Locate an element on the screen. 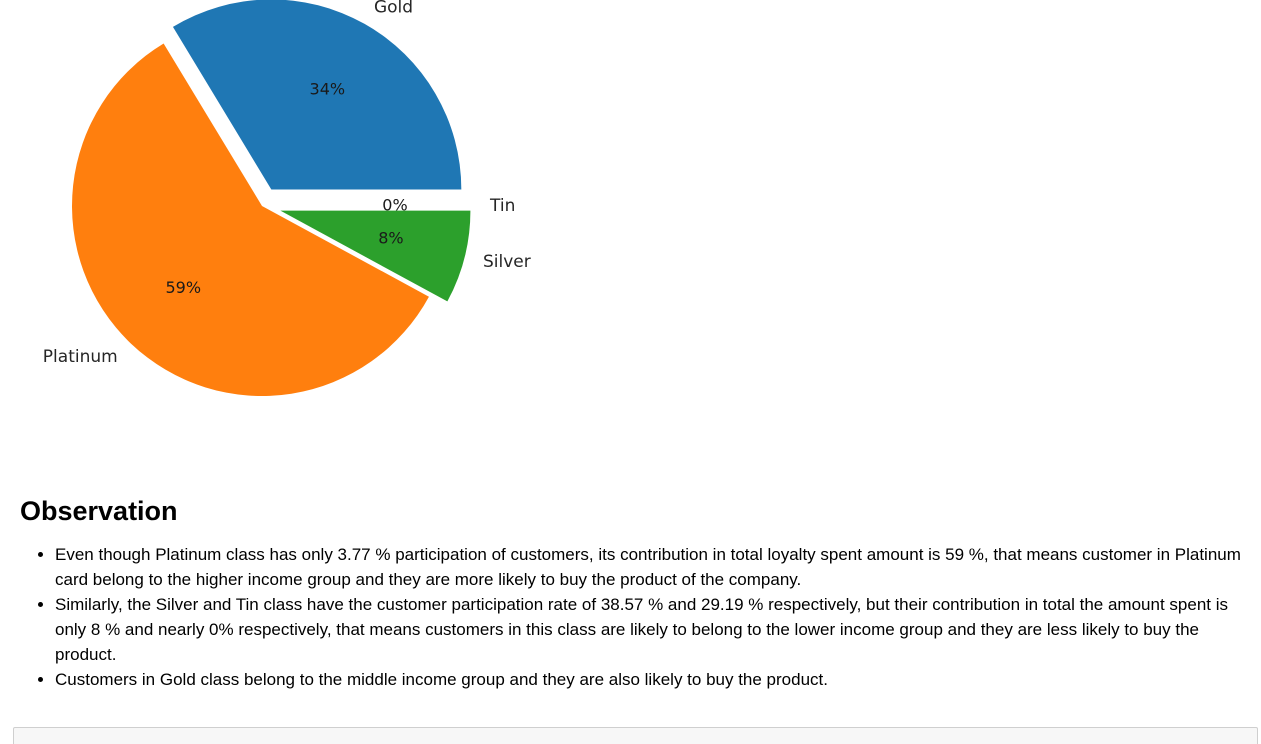 The height and width of the screenshot is (744, 1261). pie-pct-platinum: 59% is located at coordinates (184, 287).